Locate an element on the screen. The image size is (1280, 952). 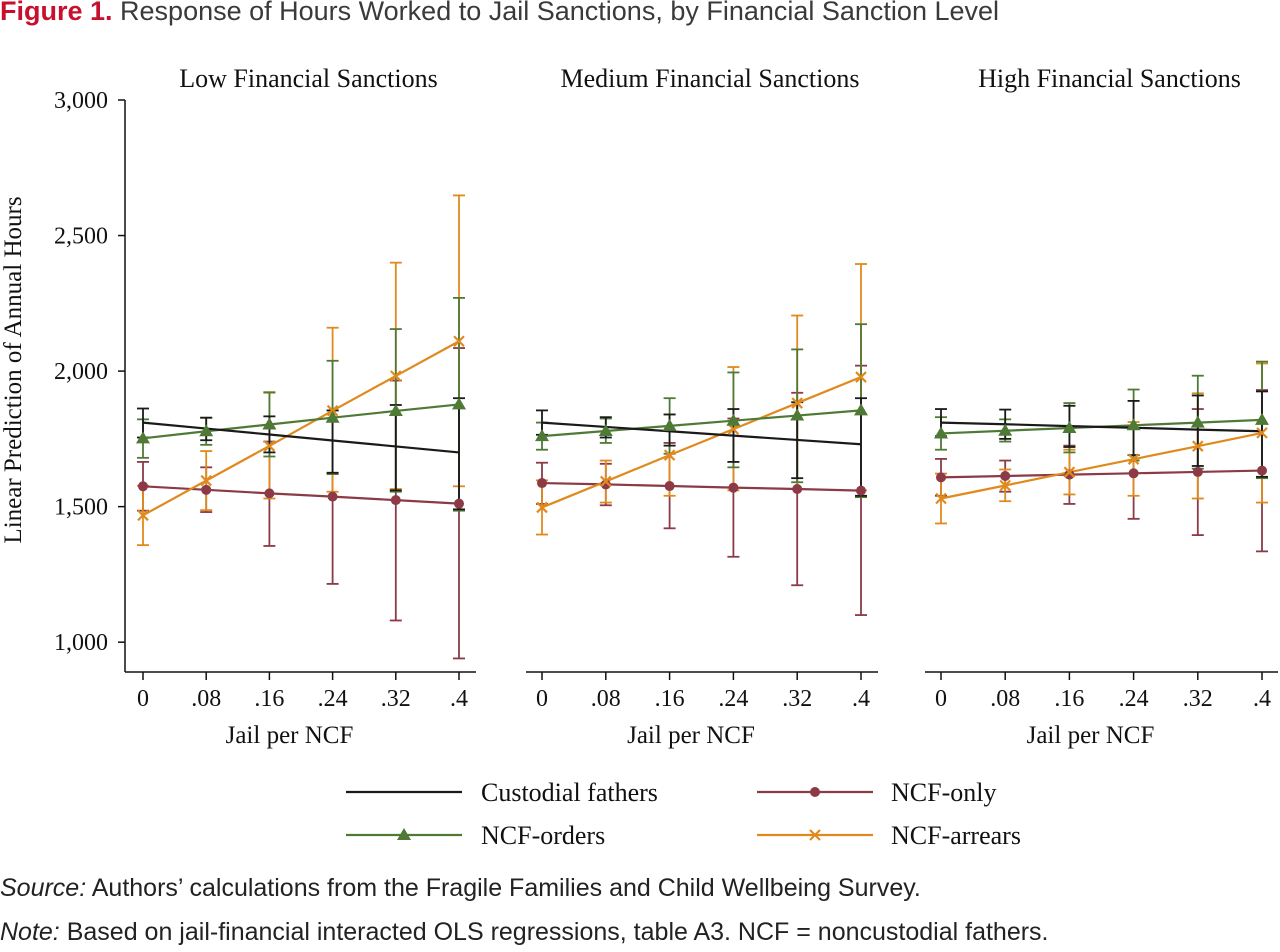
panel-title: Medium Financial Sanctions is located at coordinates (710, 78).